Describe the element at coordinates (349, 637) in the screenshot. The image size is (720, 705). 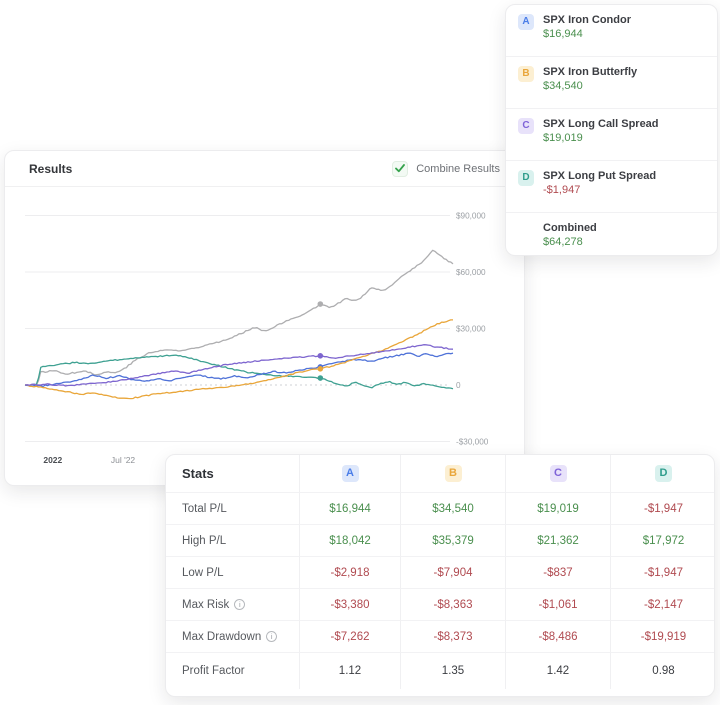
I see `stat-value: -$7,262` at that location.